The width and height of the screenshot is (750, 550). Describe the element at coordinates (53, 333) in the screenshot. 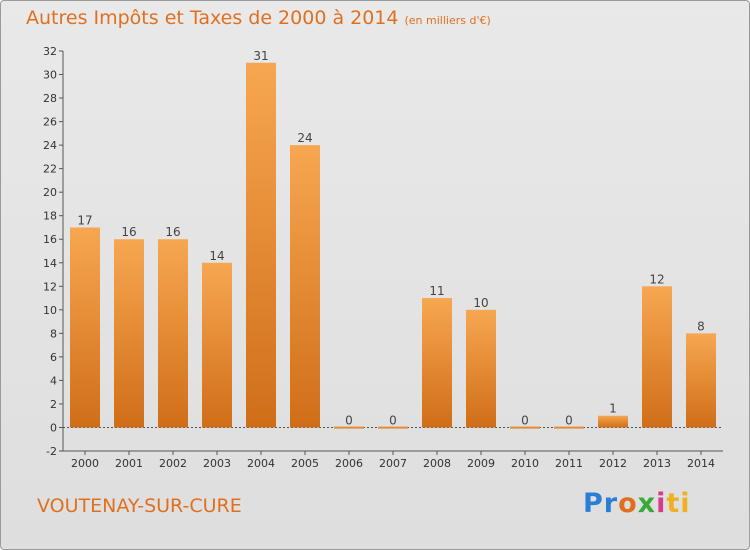

I see `y-tick-label: 8` at that location.